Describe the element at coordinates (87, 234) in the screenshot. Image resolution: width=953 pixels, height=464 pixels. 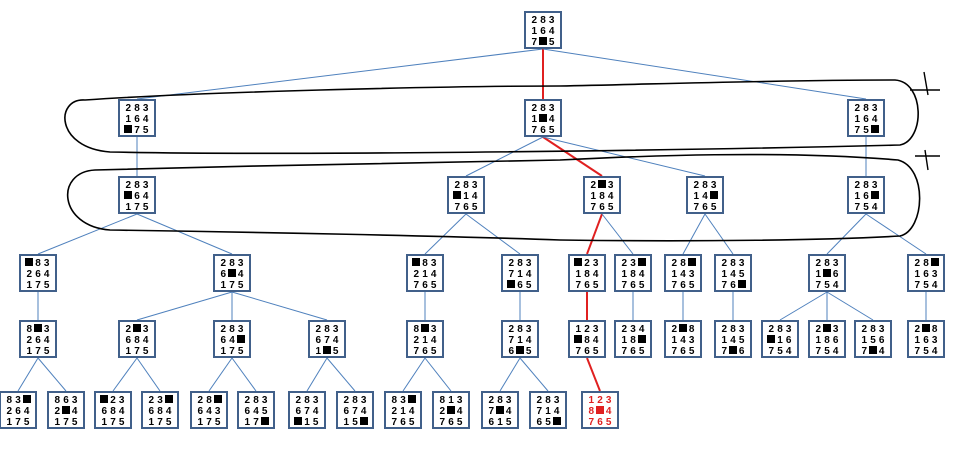
I see `edge-n2a-n3a` at that location.